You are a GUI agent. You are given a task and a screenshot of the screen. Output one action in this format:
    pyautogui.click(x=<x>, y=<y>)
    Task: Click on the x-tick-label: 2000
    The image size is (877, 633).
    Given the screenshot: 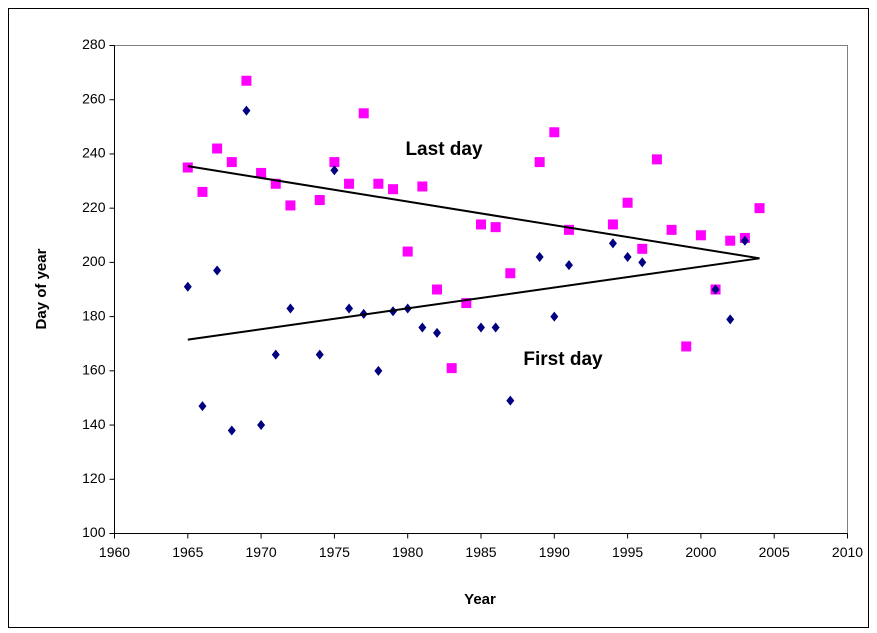 What is the action you would take?
    pyautogui.click(x=700, y=552)
    